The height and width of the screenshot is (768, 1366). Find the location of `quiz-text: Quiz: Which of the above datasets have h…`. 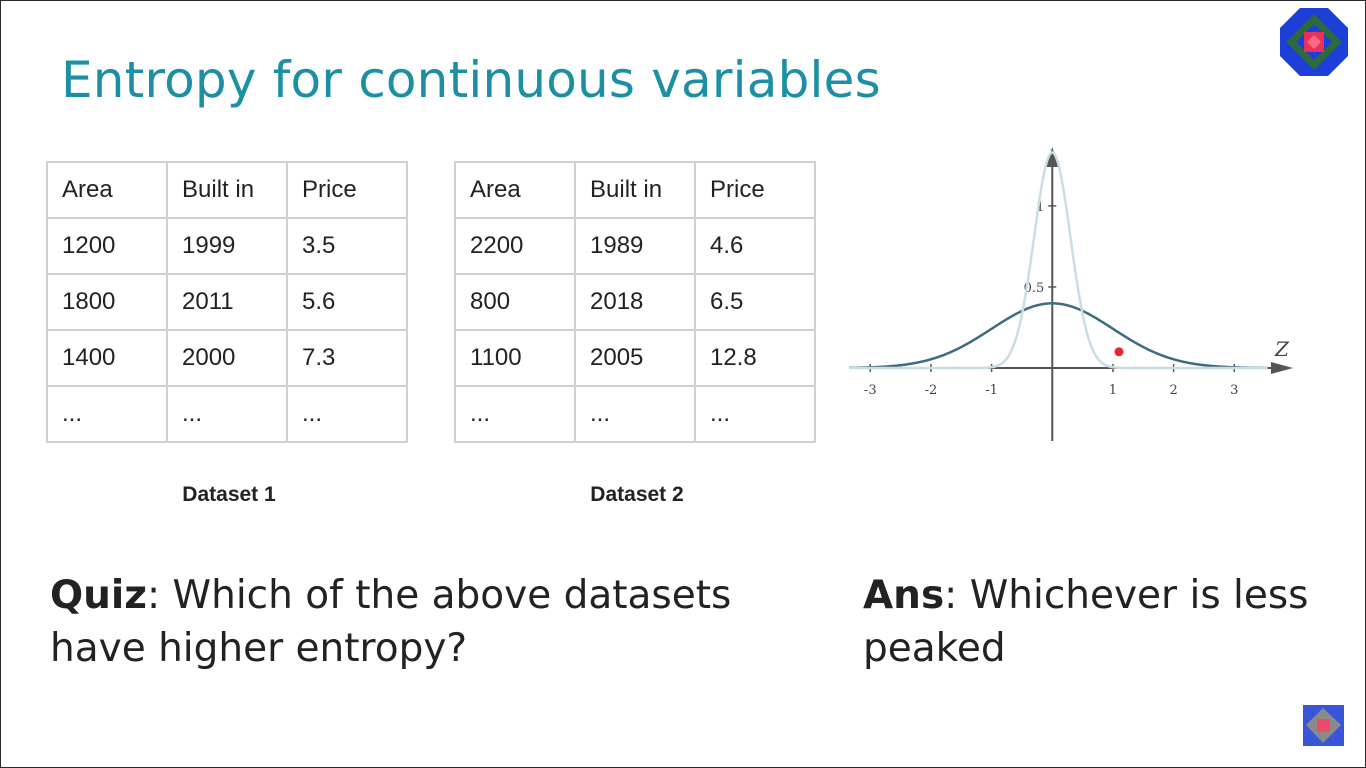

quiz-text: Quiz: Which of the above datasets have h… is located at coordinates (430, 622).